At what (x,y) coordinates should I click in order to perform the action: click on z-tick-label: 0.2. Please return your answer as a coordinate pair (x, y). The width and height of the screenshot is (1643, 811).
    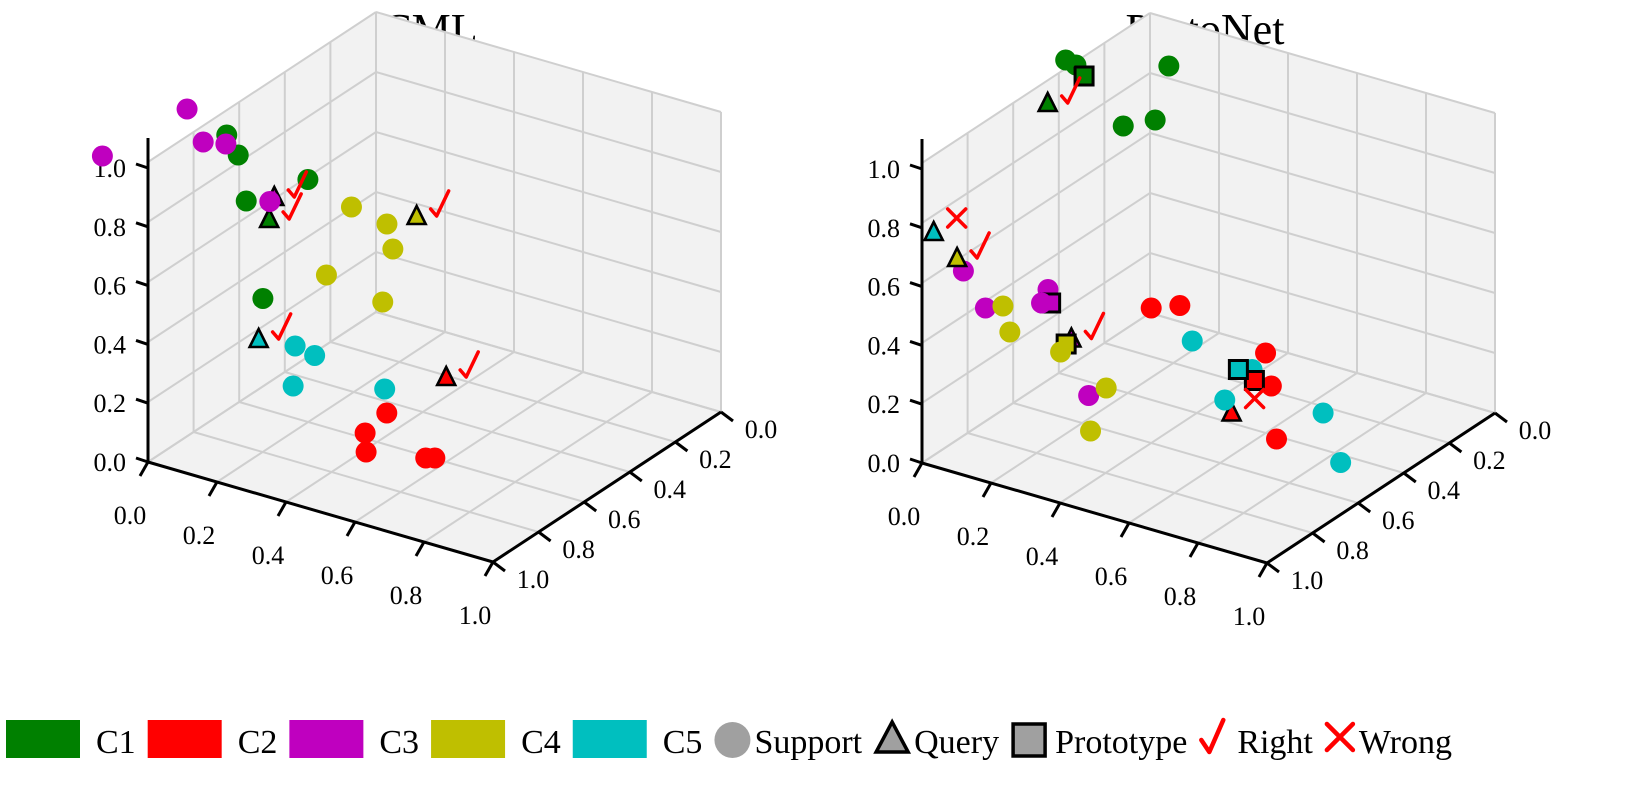
    Looking at the image, I should click on (884, 404).